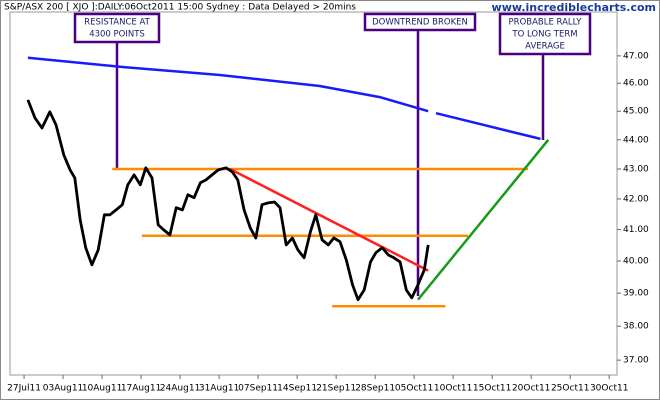 This screenshot has height=400, width=660. Describe the element at coordinates (453, 389) in the screenshot. I see `x-tick-label: 10Oct11` at that location.